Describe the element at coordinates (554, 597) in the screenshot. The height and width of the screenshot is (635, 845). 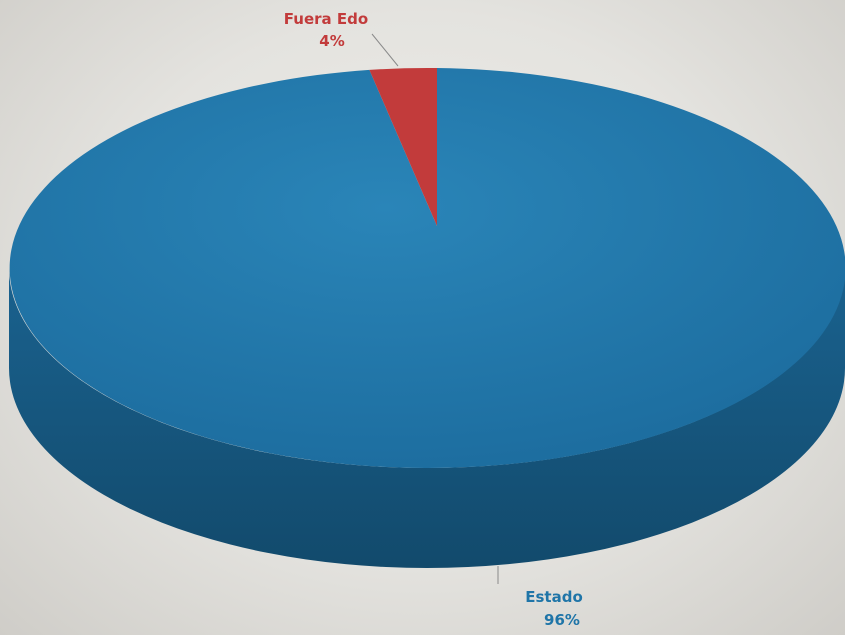
I see `label-estado-name: Estado` at that location.